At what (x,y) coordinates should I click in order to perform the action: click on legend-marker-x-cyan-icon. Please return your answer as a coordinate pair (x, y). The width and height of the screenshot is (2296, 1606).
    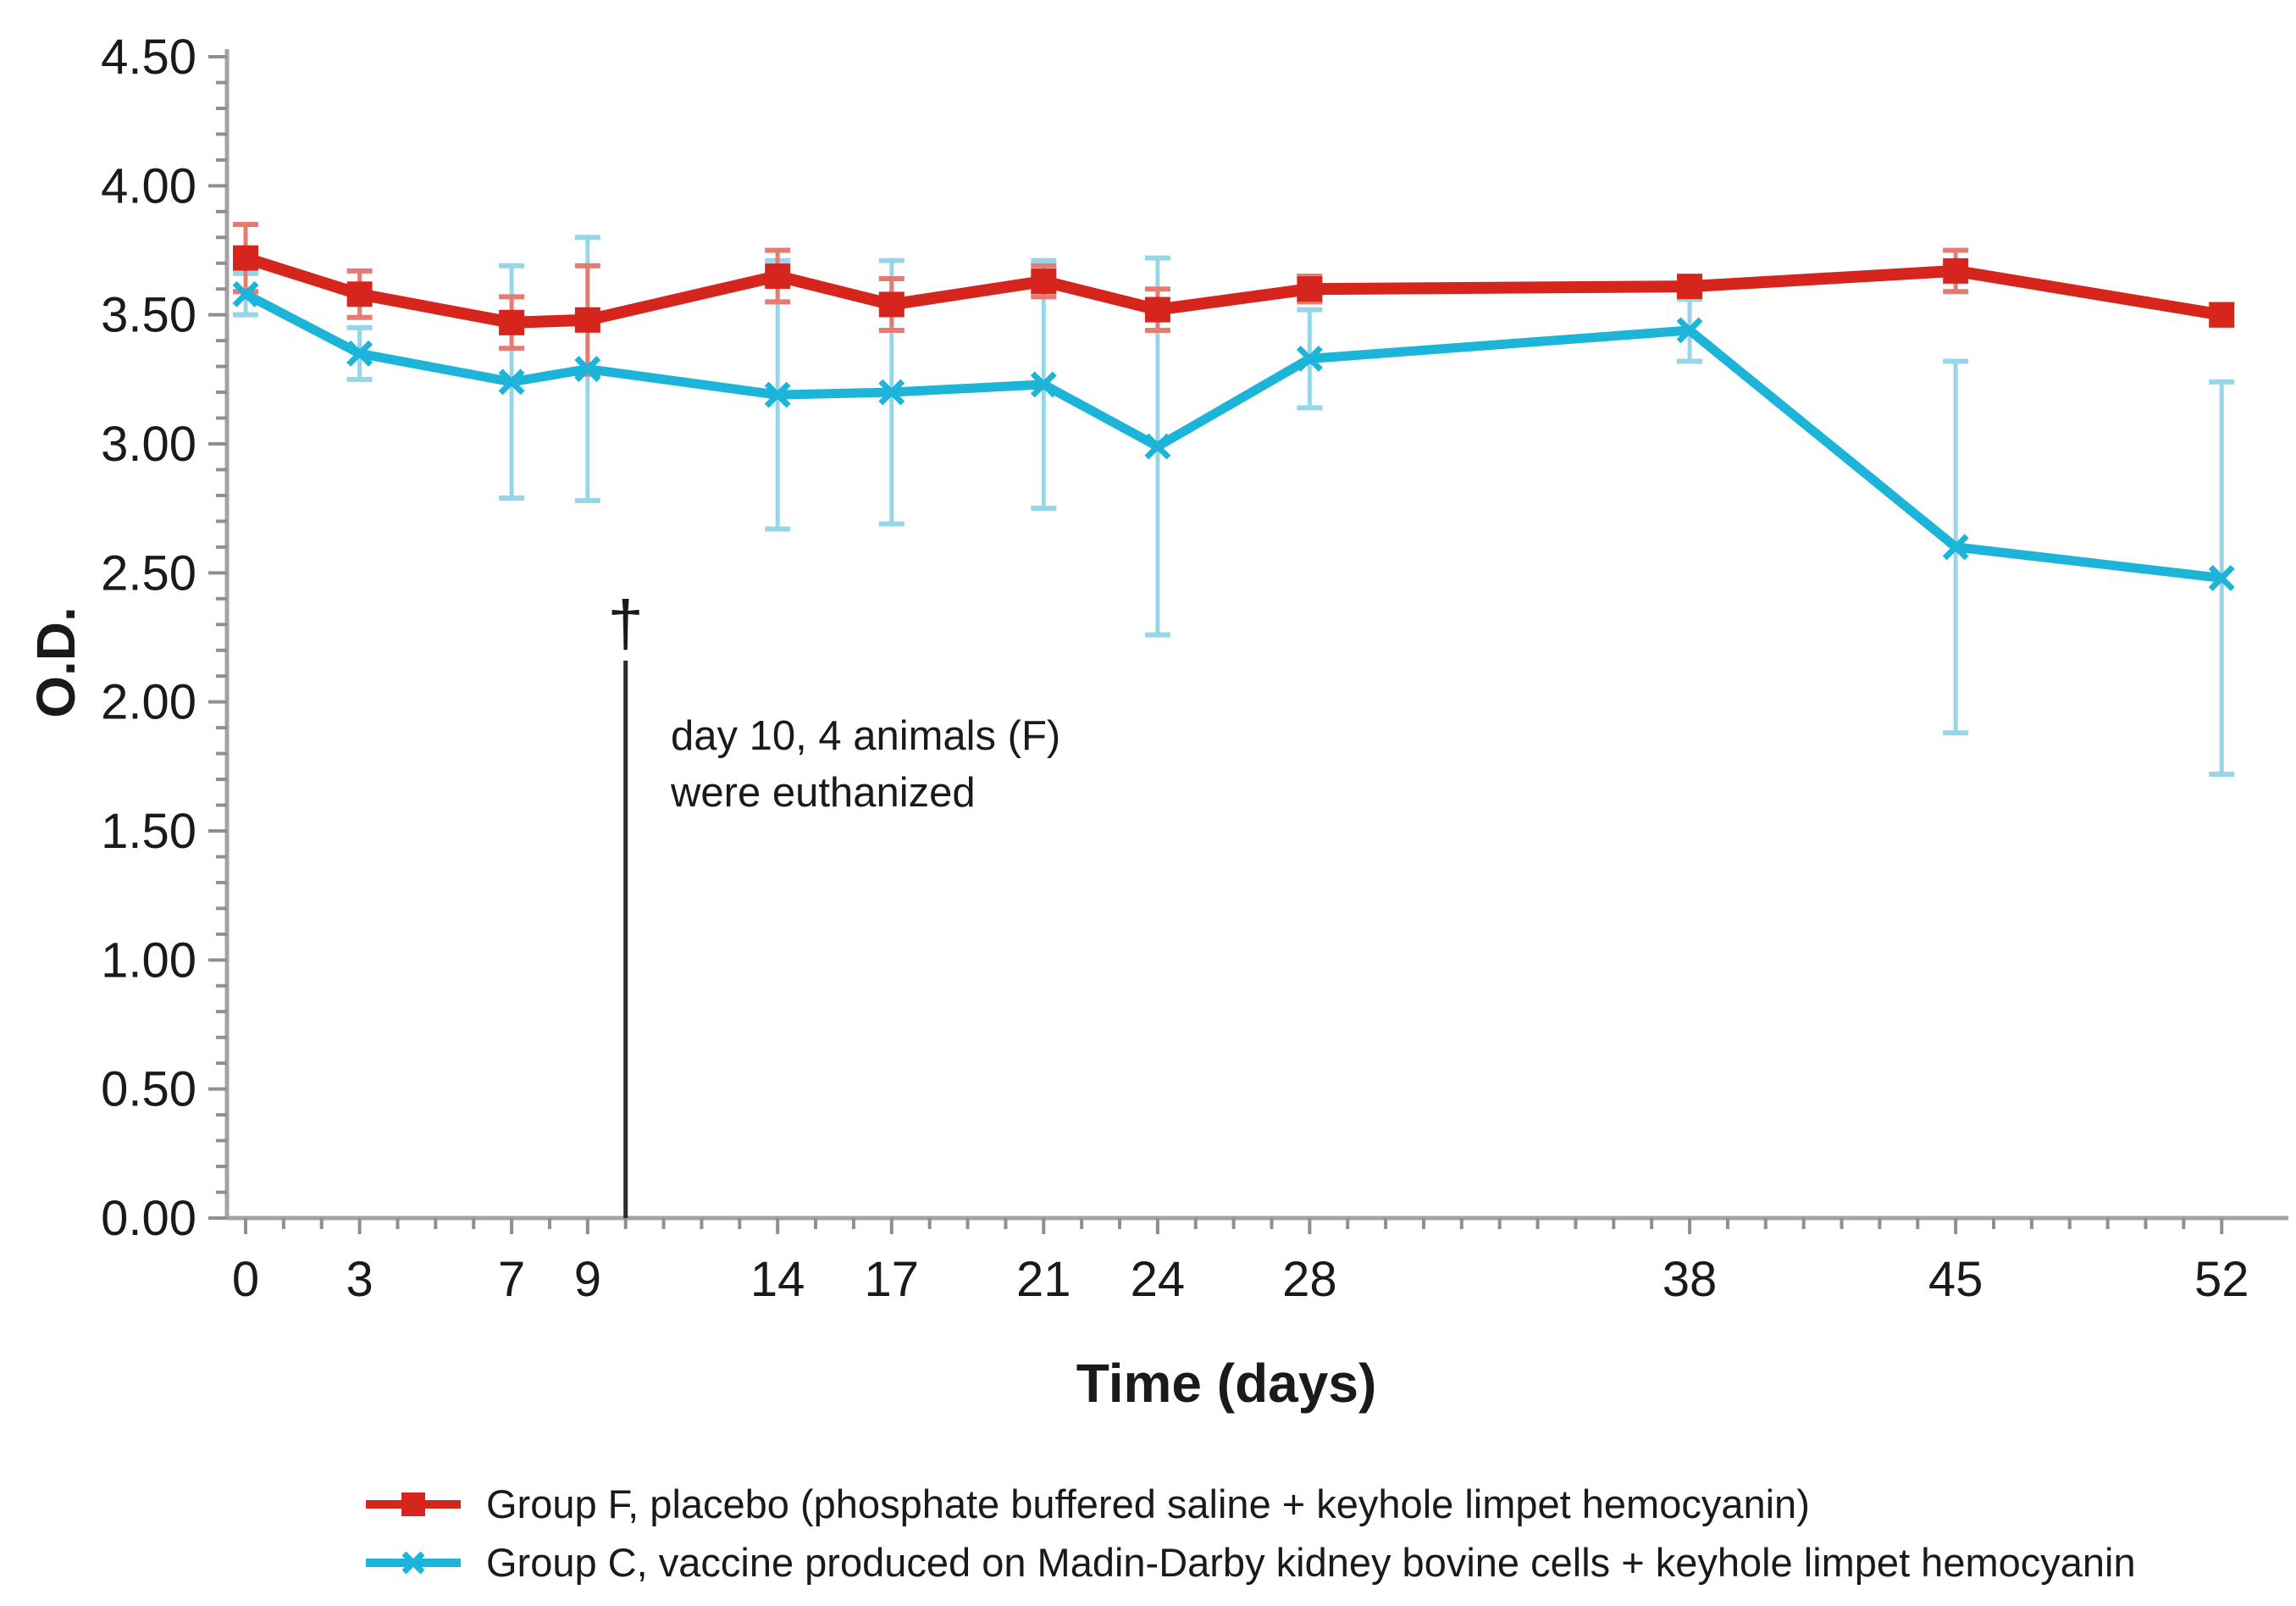
    Looking at the image, I should click on (413, 1563).